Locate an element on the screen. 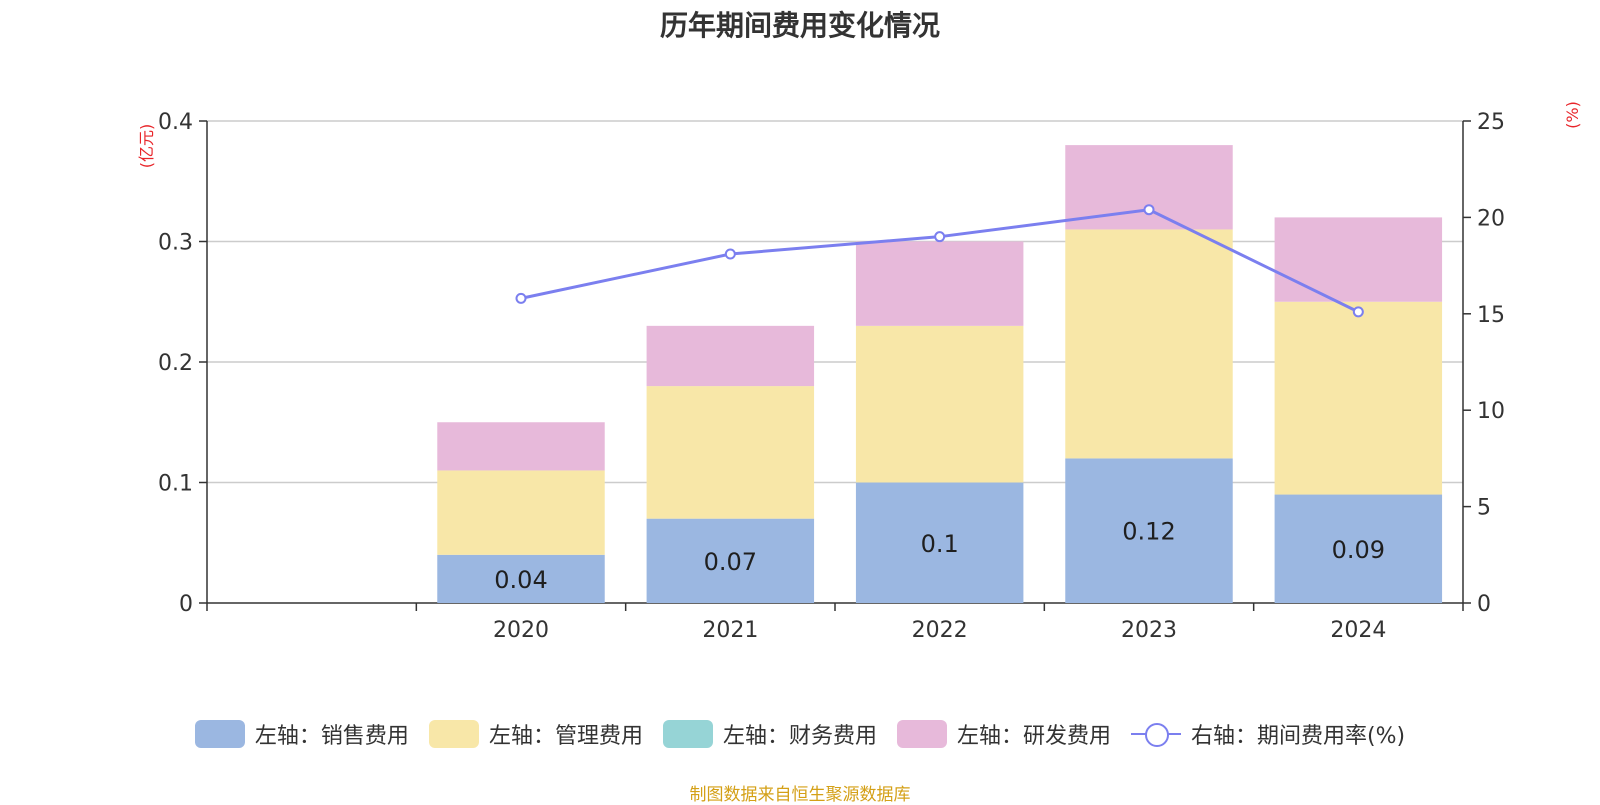 Image resolution: width=1600 pixels, height=805 pixels. legend-swatch-rate is located at coordinates (1155, 734).